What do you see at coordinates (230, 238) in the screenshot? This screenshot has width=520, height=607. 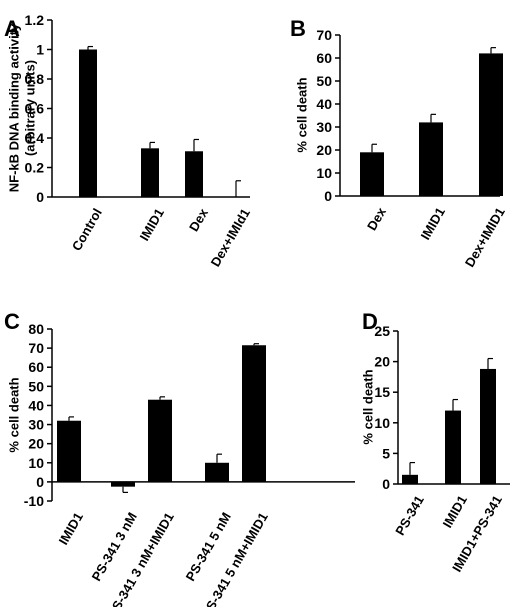 I see `panel-a-category-label: Dex+IMId1` at bounding box center [230, 238].